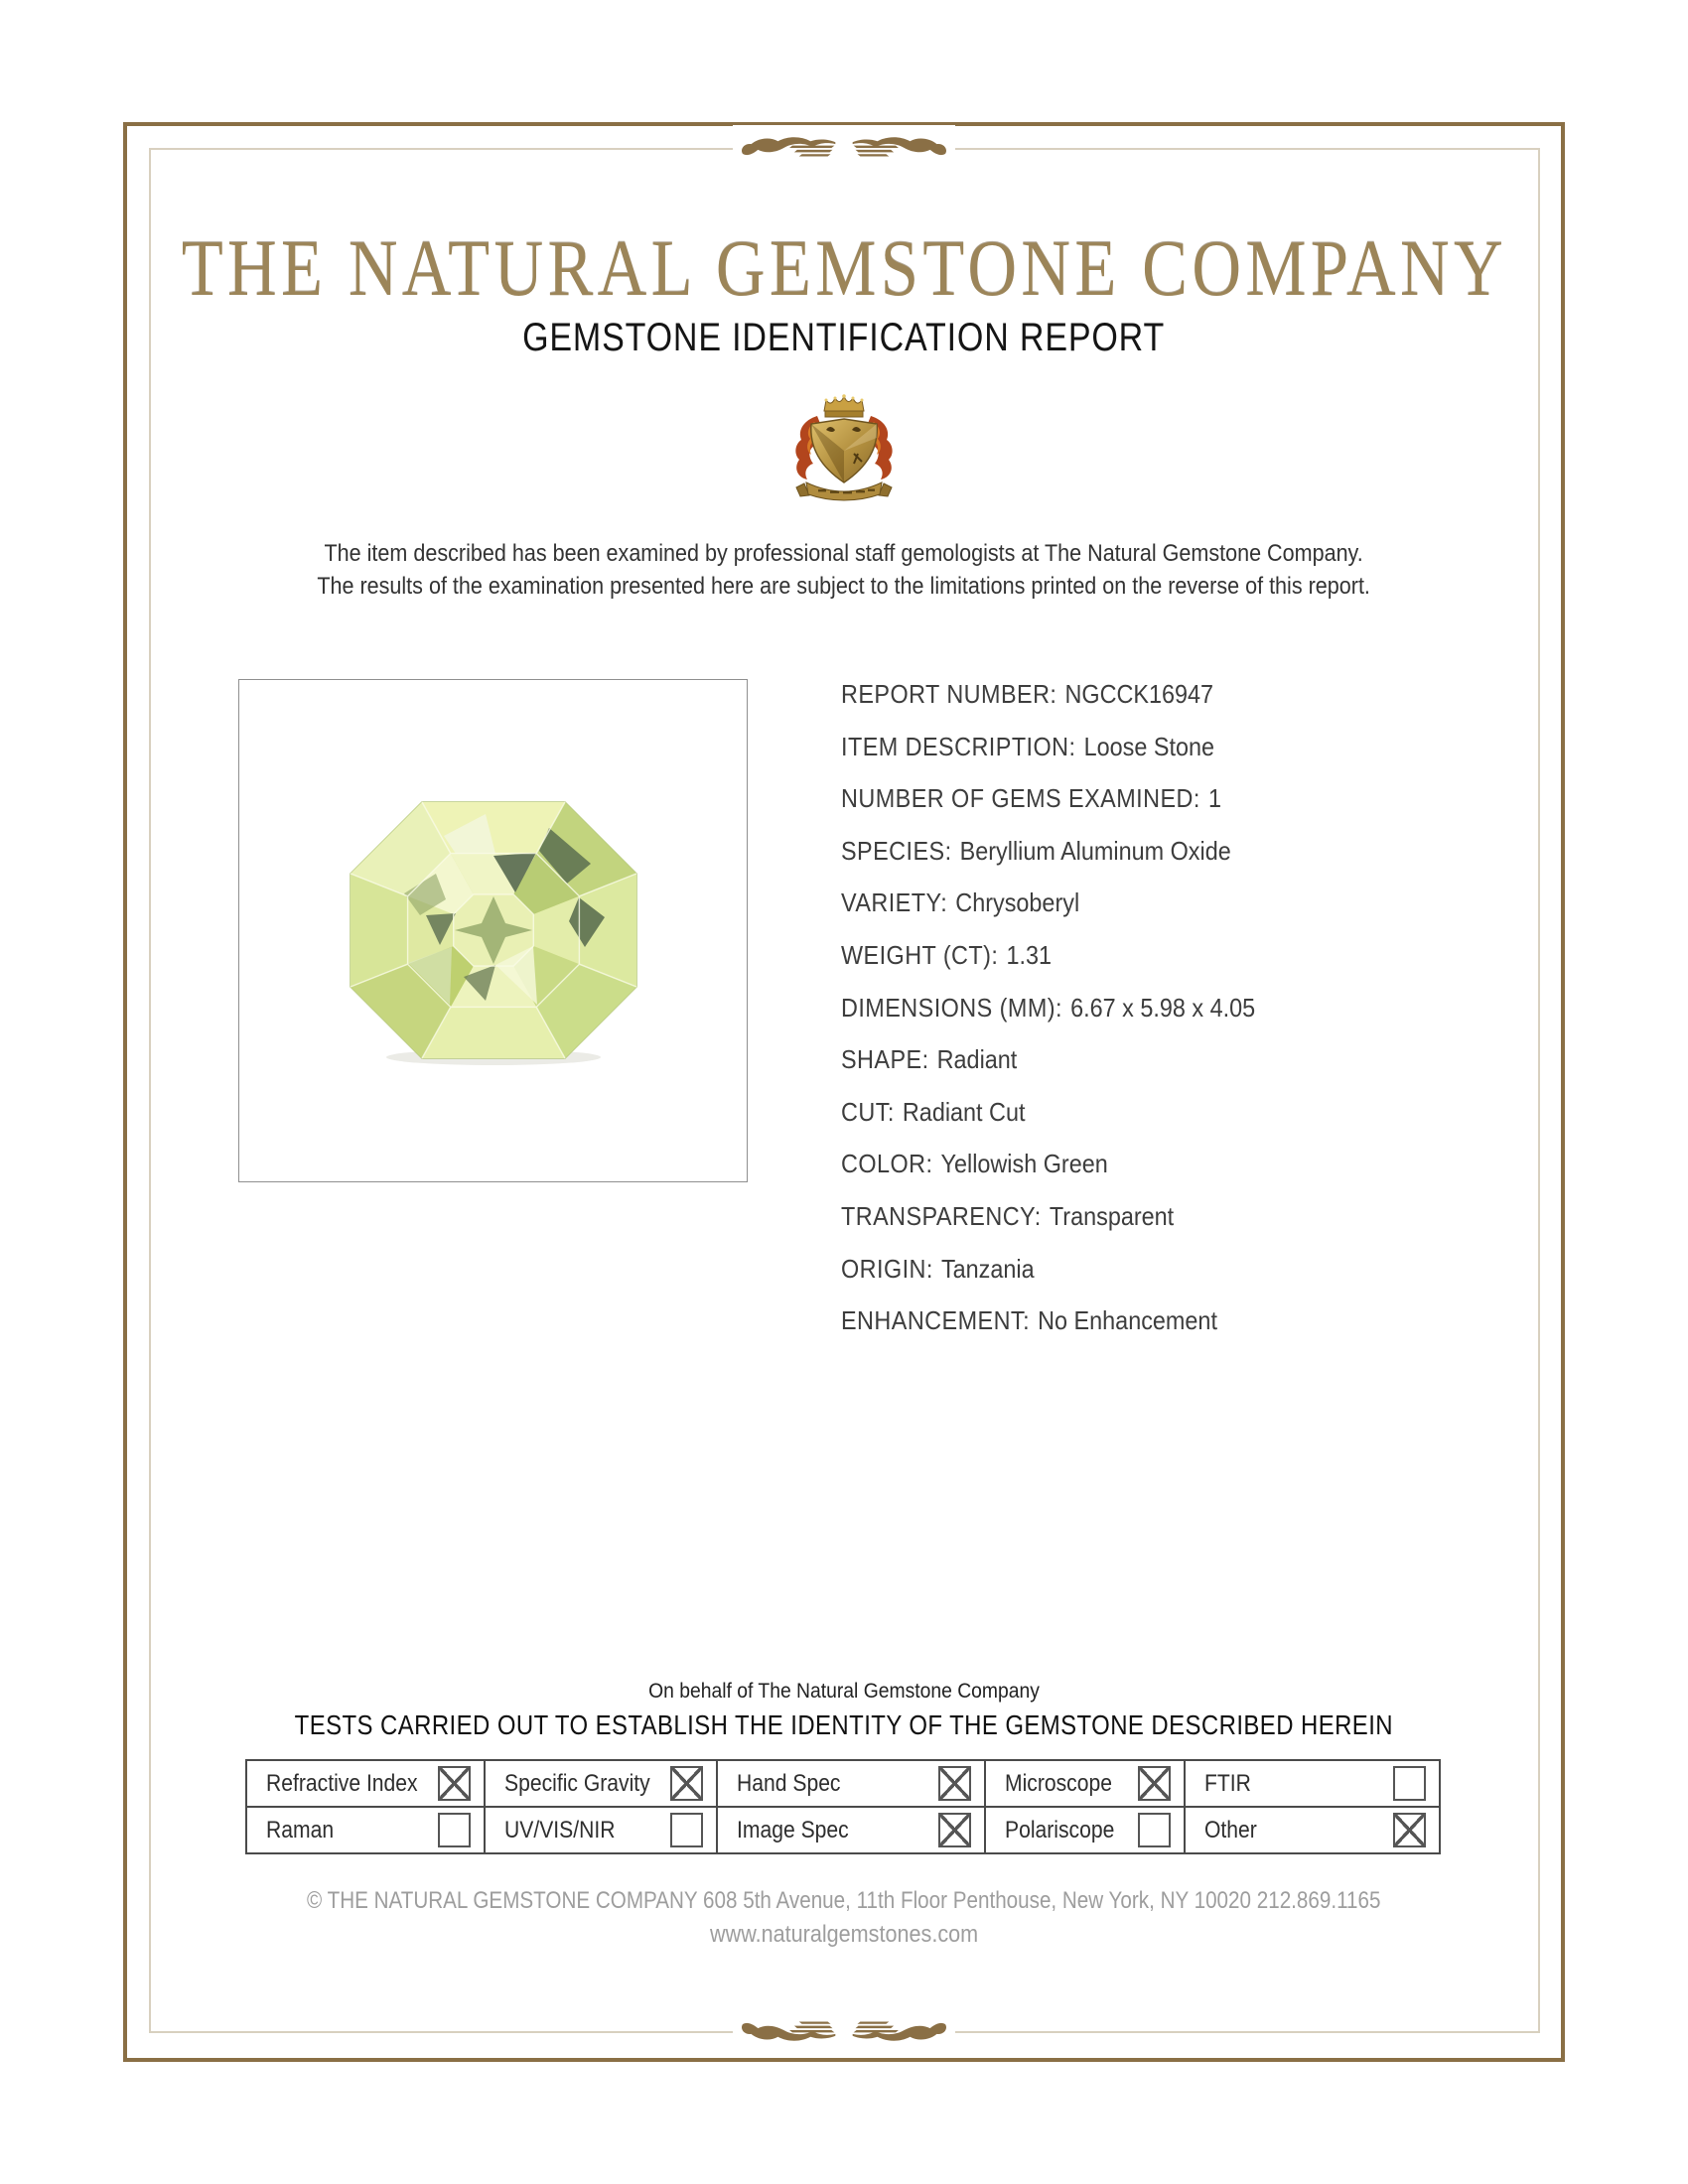 The width and height of the screenshot is (1688, 2184). I want to click on test-name-label: Microscope, so click(1059, 1783).